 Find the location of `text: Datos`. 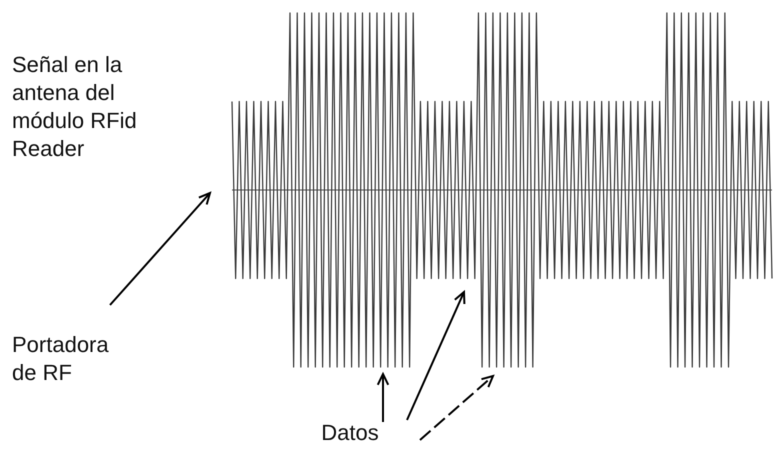

text: Datos is located at coordinates (350, 432).